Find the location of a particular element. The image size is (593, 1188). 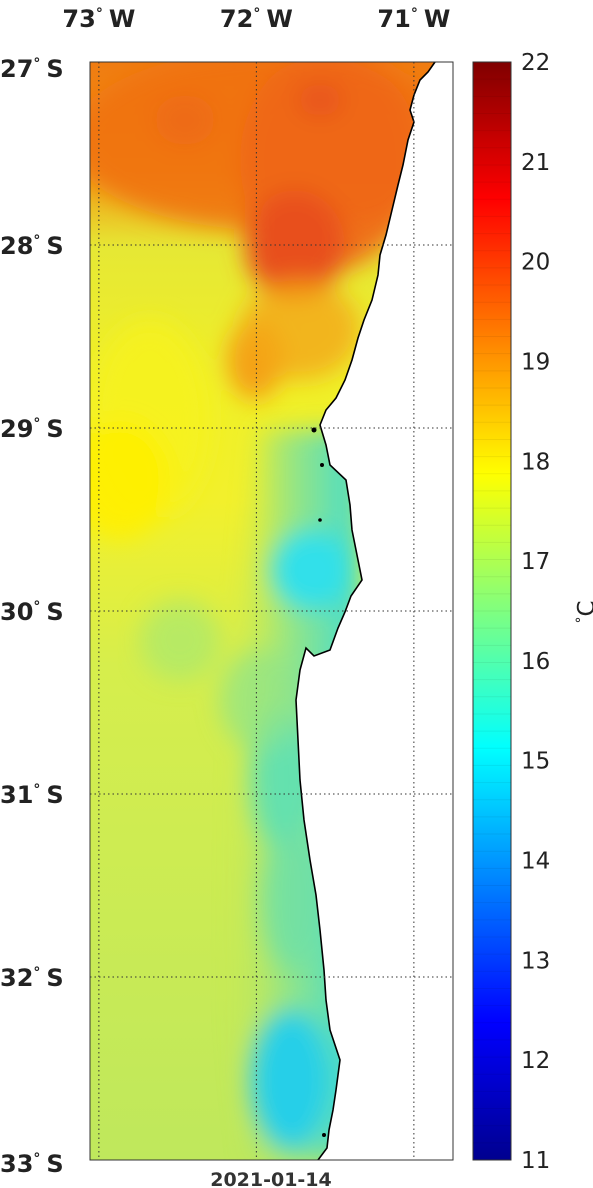

latitude-label: 33° S is located at coordinates (32, 1164).